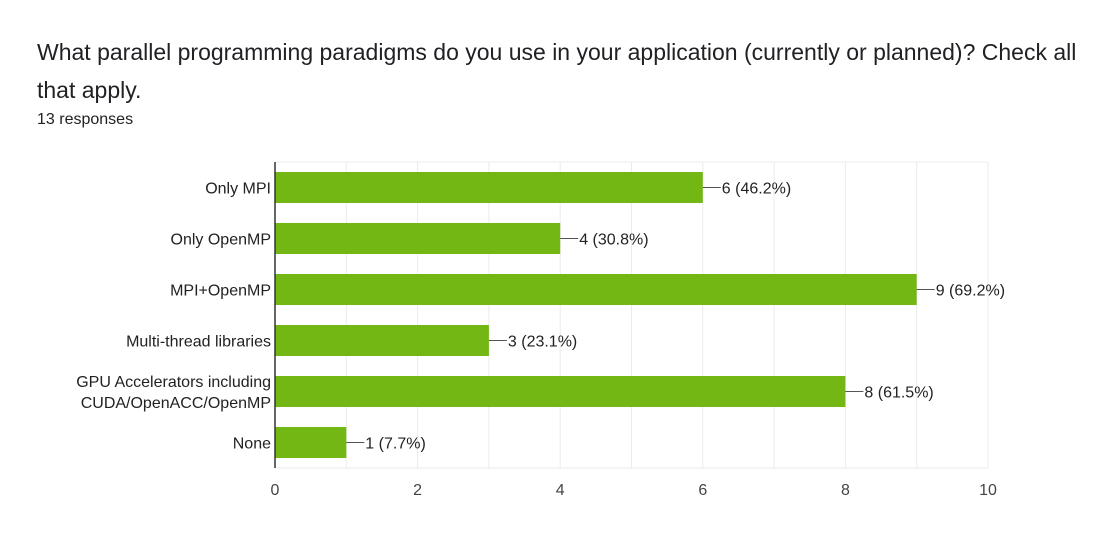  Describe the element at coordinates (417, 490) in the screenshot. I see `x-tick-label: 2` at that location.